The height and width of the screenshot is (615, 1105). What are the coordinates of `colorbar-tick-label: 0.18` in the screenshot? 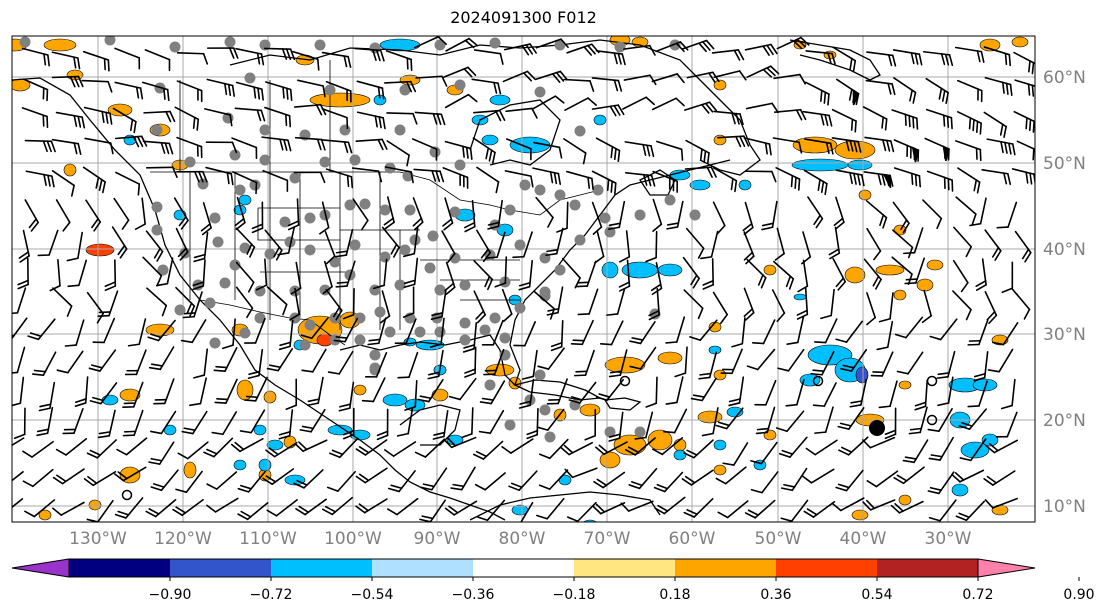 It's located at (674, 595).